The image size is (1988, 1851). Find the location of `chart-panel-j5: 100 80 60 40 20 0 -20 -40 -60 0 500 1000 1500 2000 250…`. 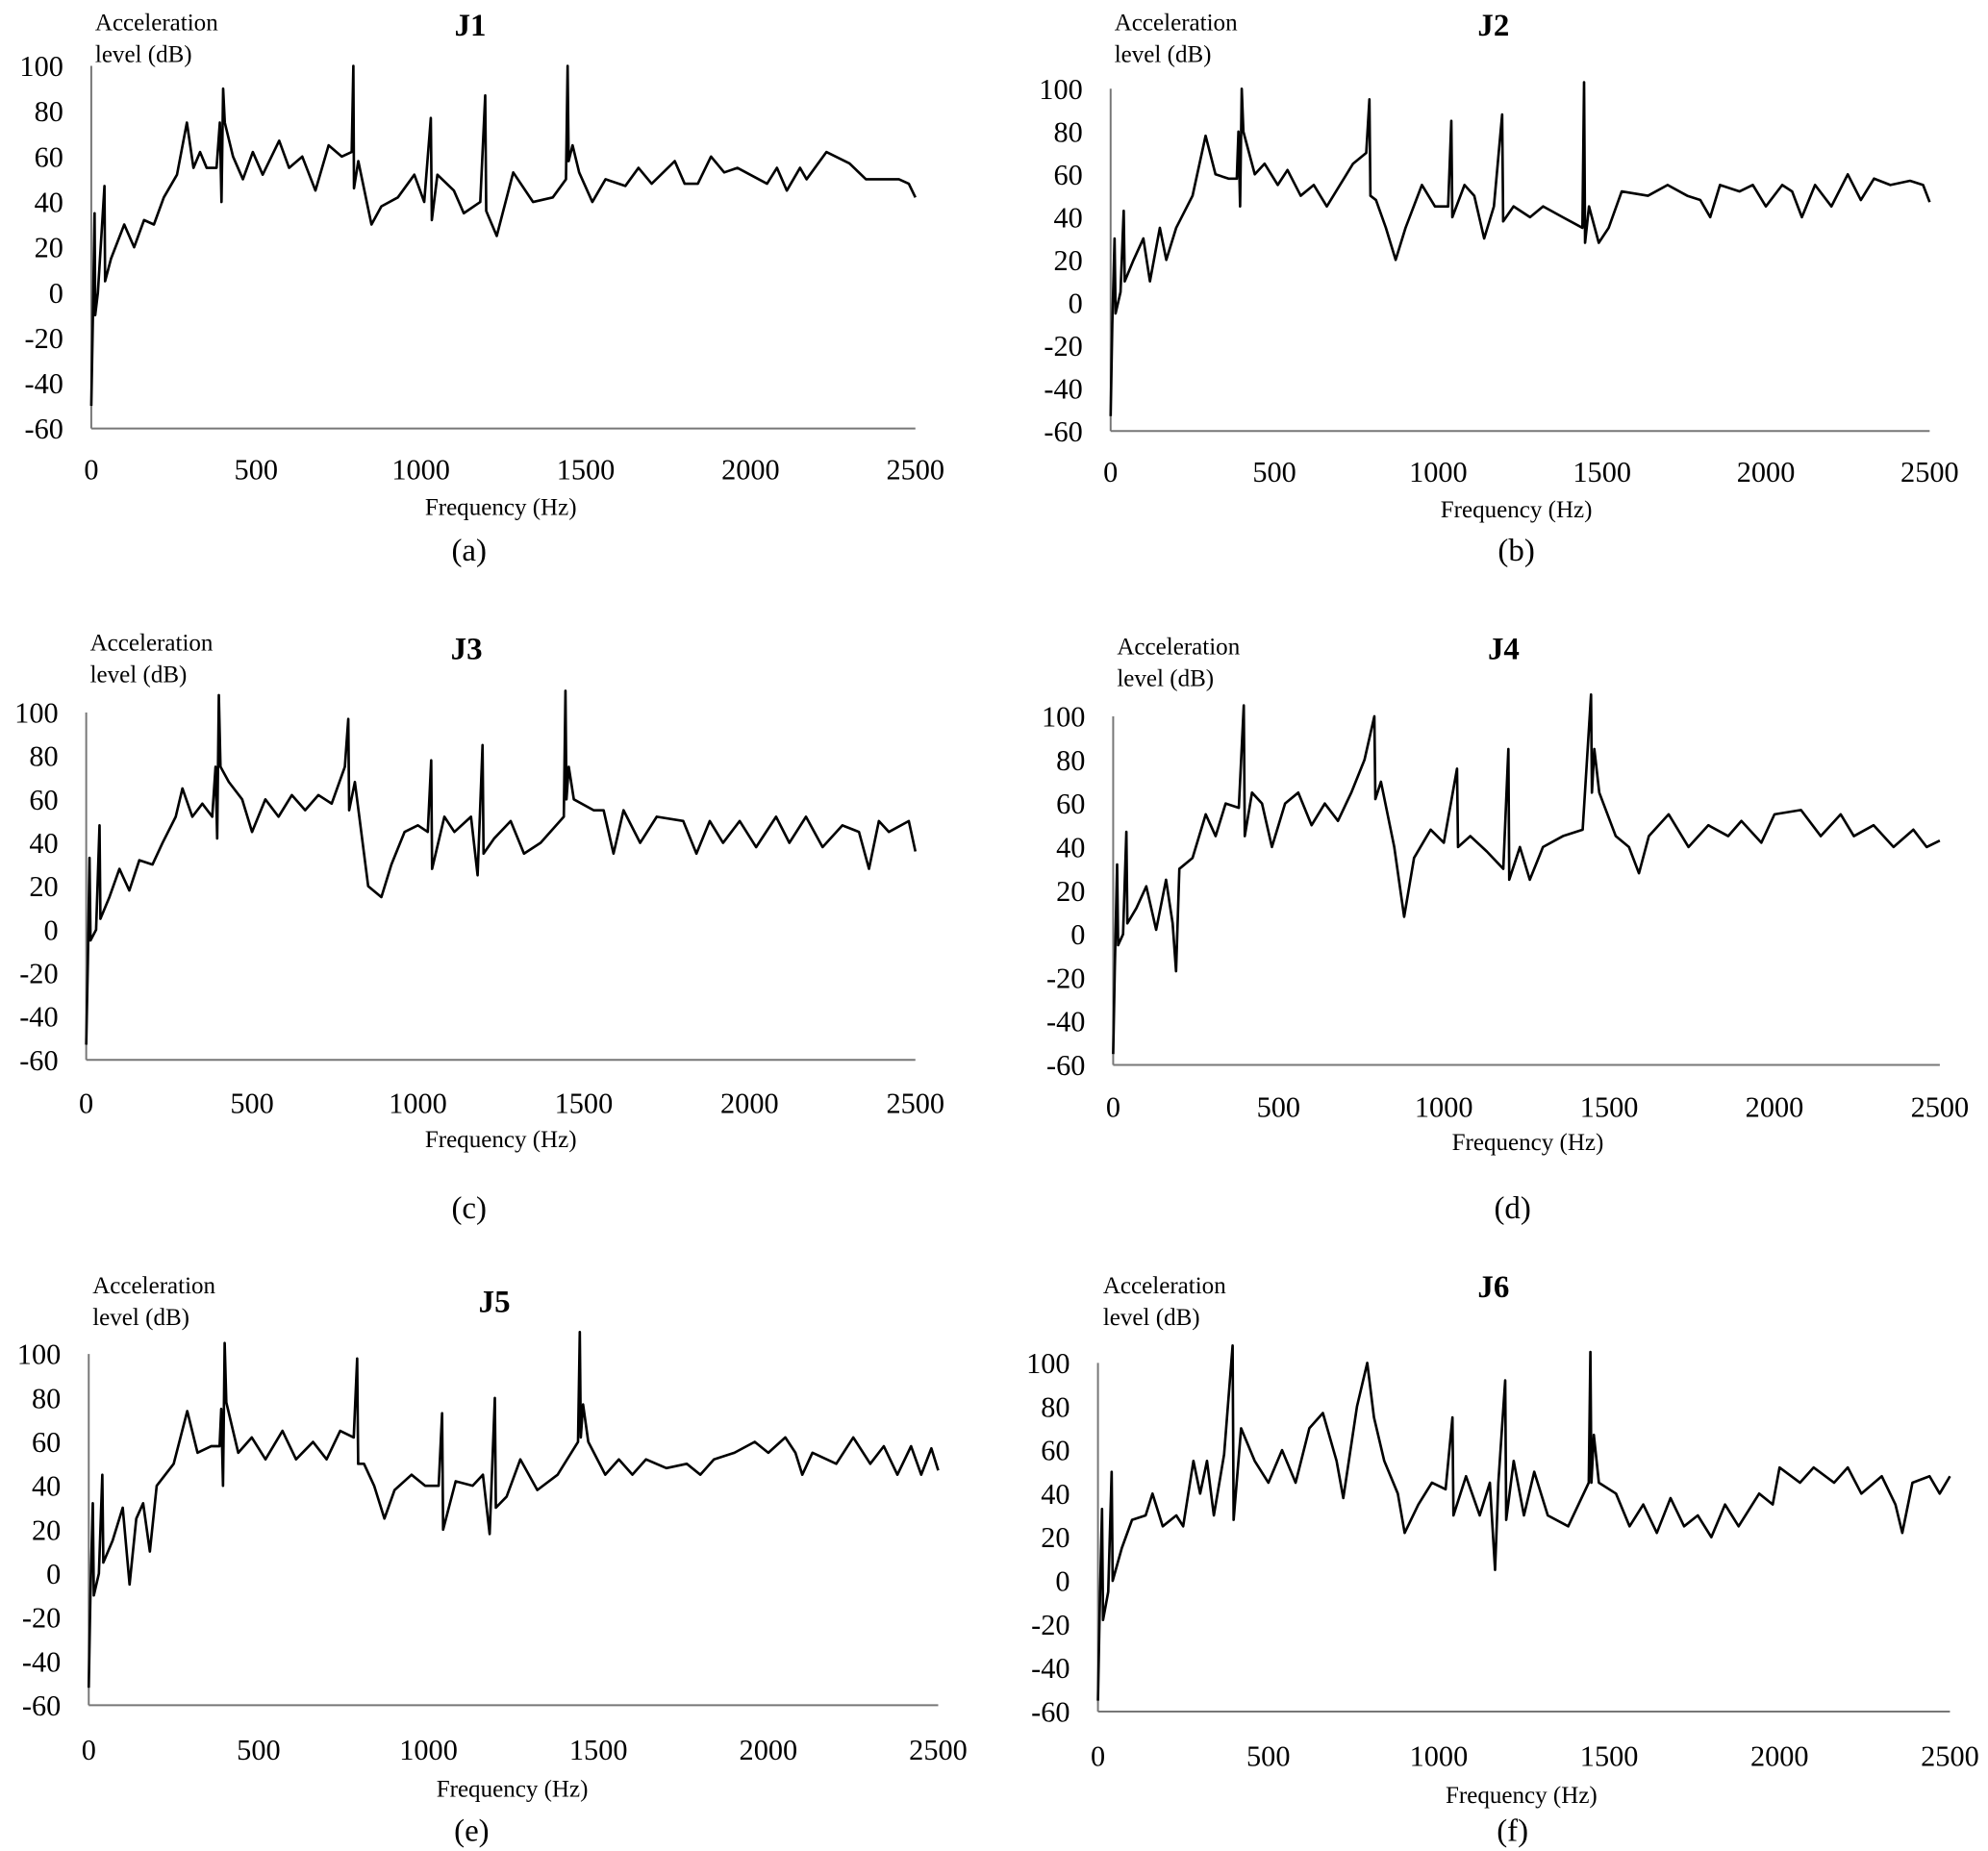

chart-panel-j5: 100 80 60 40 20 0 -20 -40 -60 0 500 1000 1500 2000 250… is located at coordinates (492, 1561).